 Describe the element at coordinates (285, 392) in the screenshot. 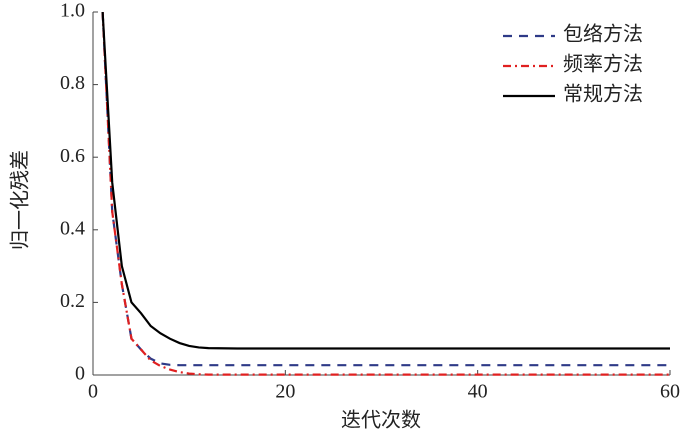

I see `x-tick-label: 20` at that location.